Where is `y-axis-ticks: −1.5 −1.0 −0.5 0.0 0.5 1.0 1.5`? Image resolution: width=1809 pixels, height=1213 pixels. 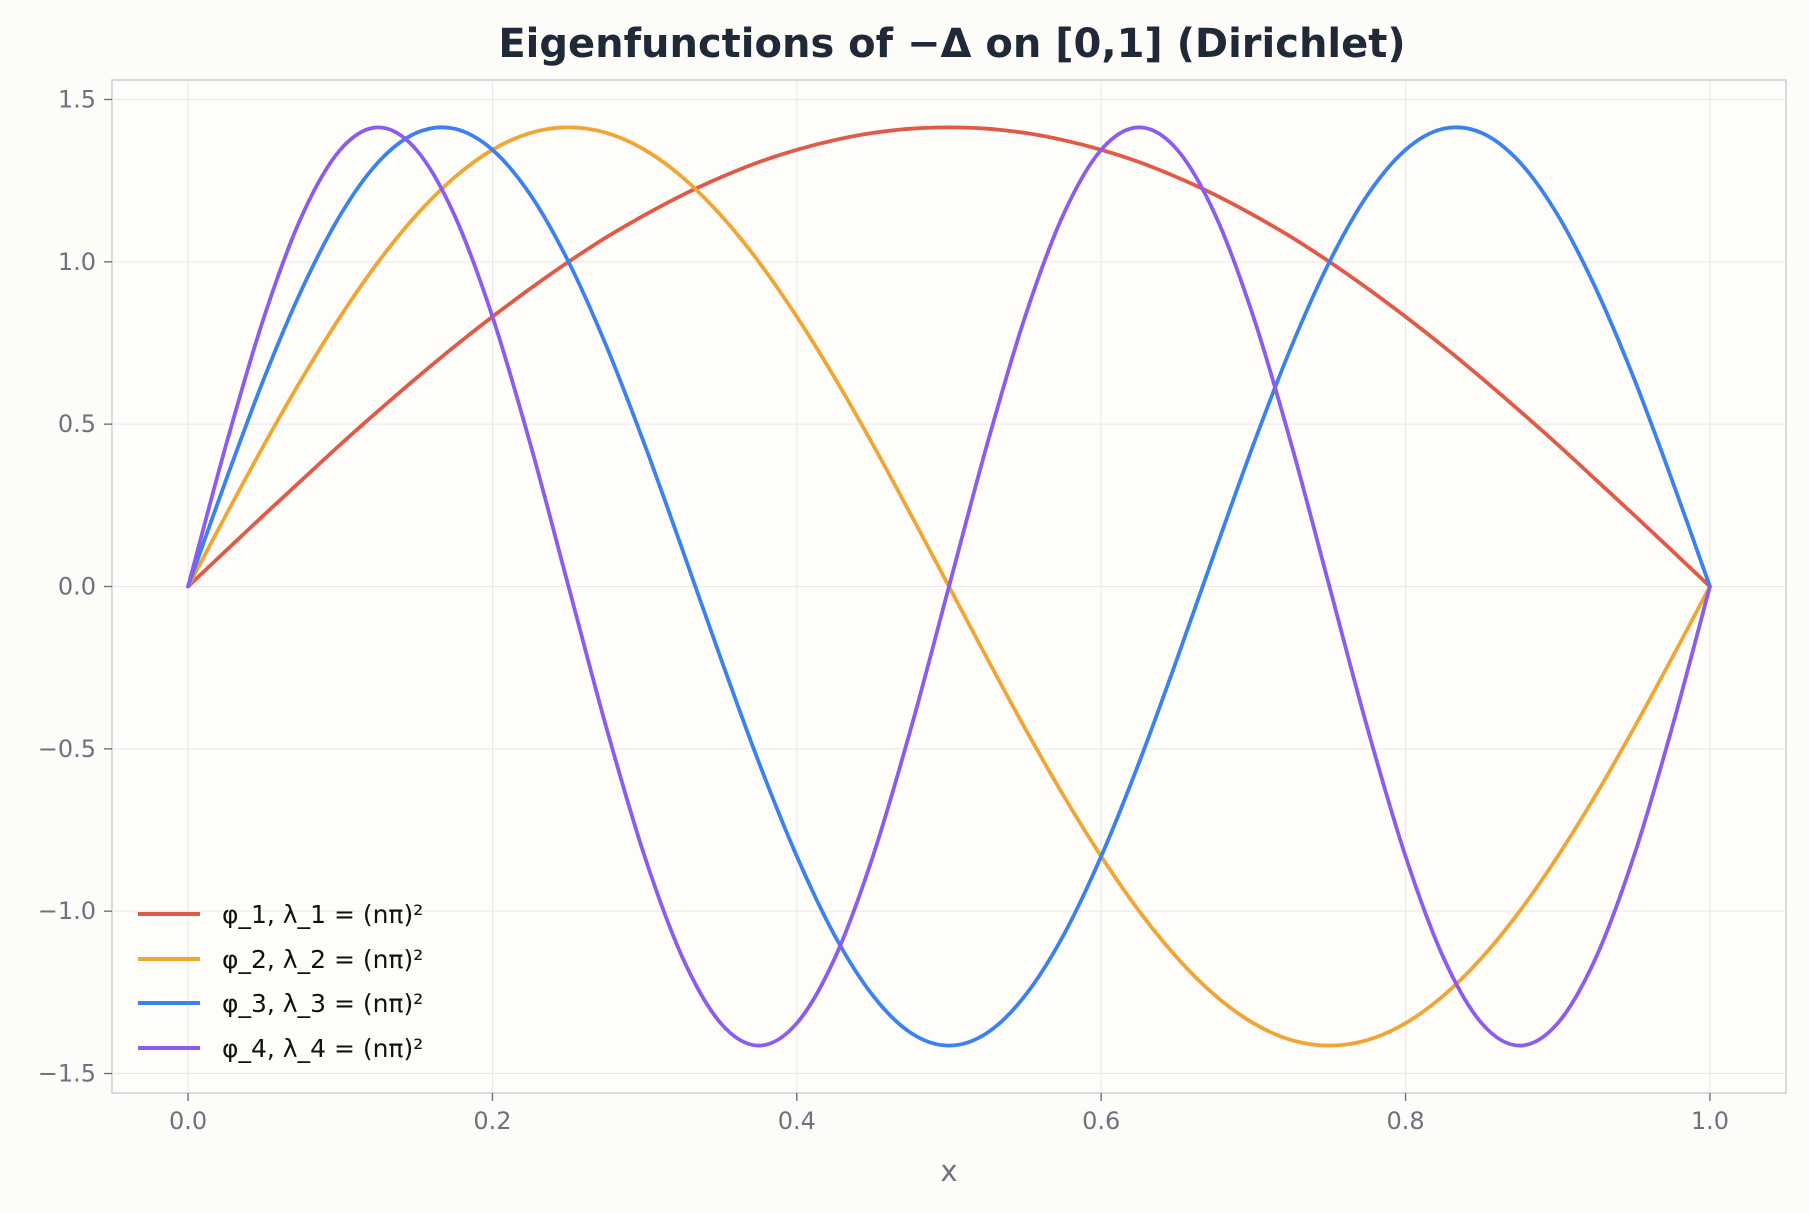 y-axis-ticks: −1.5 −1.0 −0.5 0.0 0.5 1.0 1.5 is located at coordinates (75, 586).